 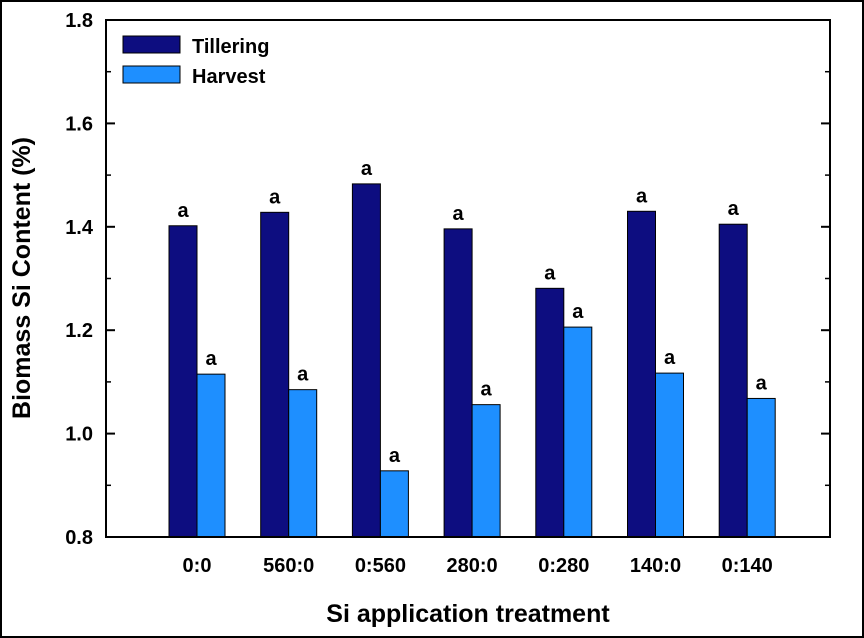 I want to click on legend-label-tillering: Tillering, so click(x=230, y=47).